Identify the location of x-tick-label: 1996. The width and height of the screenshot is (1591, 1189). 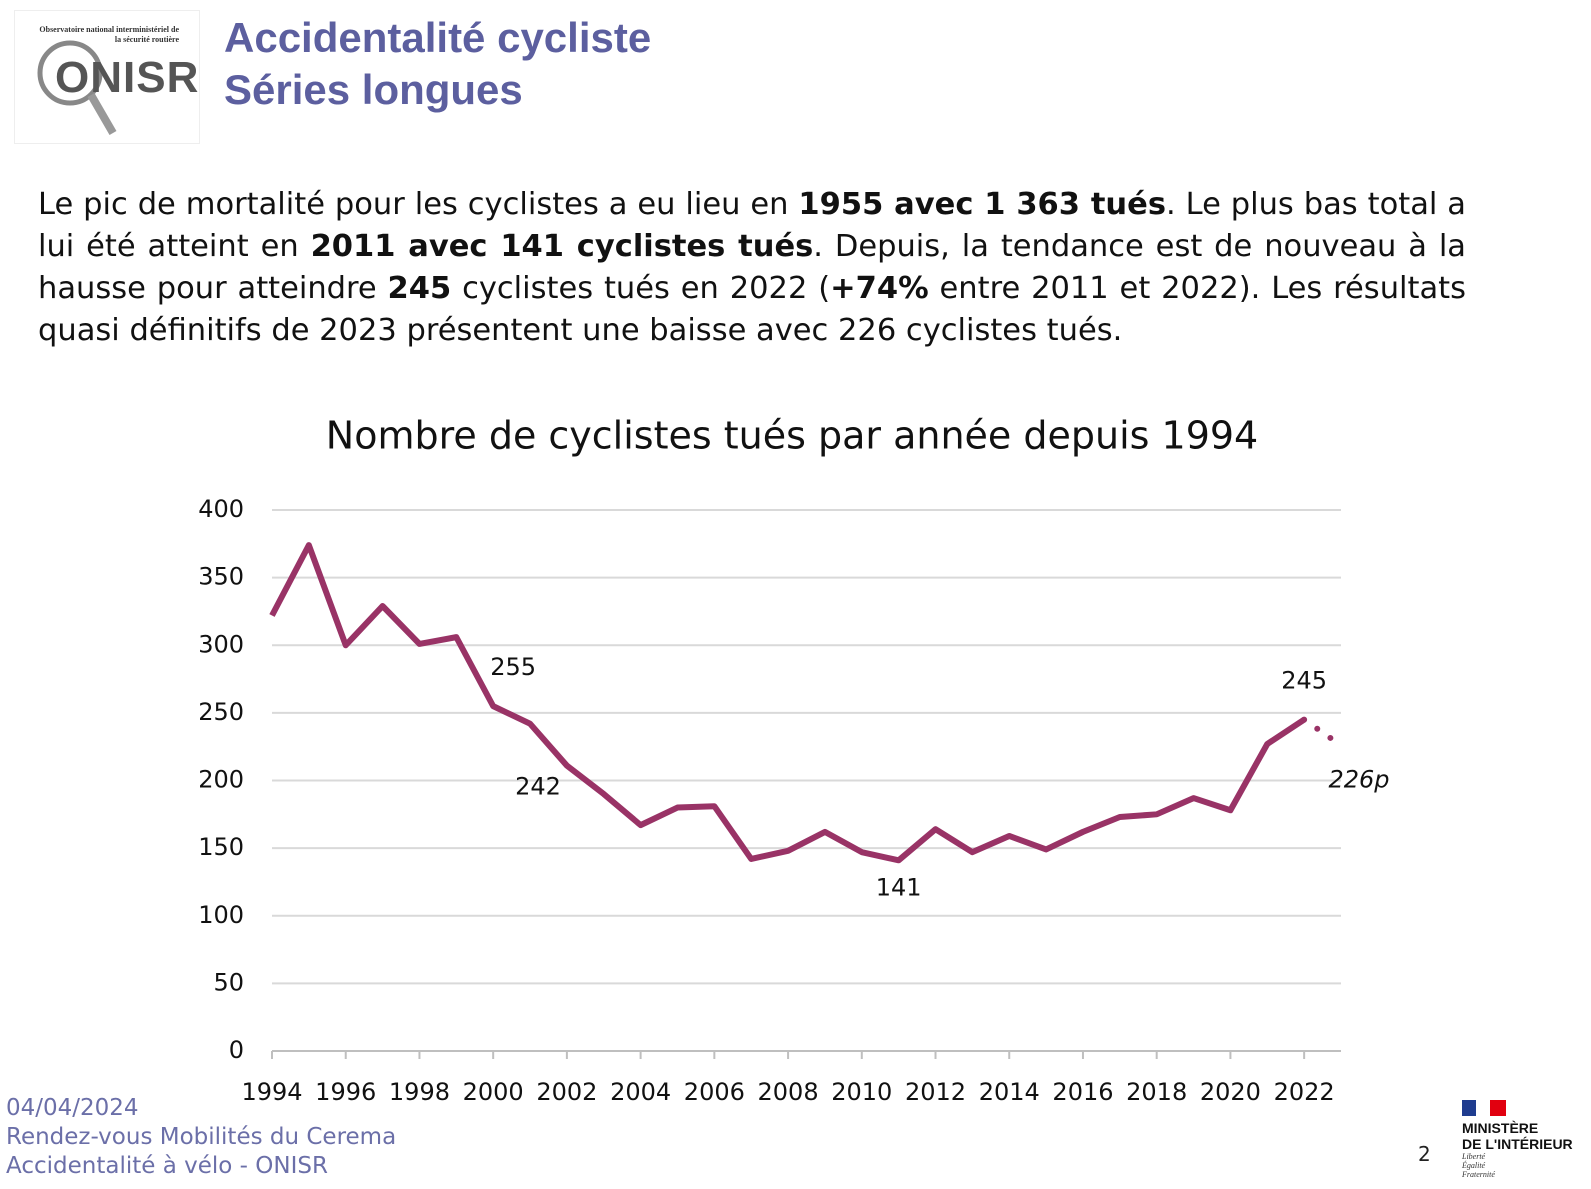
(345, 1092).